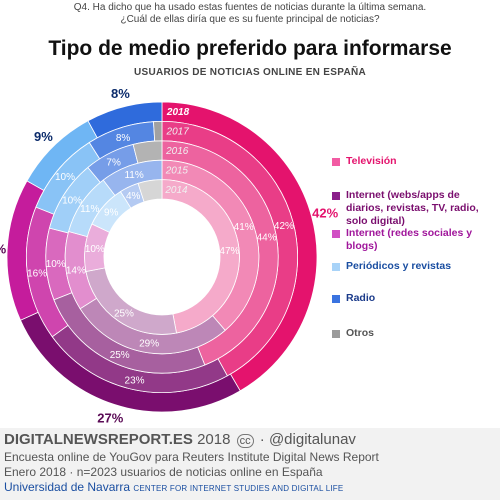 Image resolution: width=500 pixels, height=500 pixels. What do you see at coordinates (72, 200) in the screenshot?
I see `value-label-2016-print: 10%` at bounding box center [72, 200].